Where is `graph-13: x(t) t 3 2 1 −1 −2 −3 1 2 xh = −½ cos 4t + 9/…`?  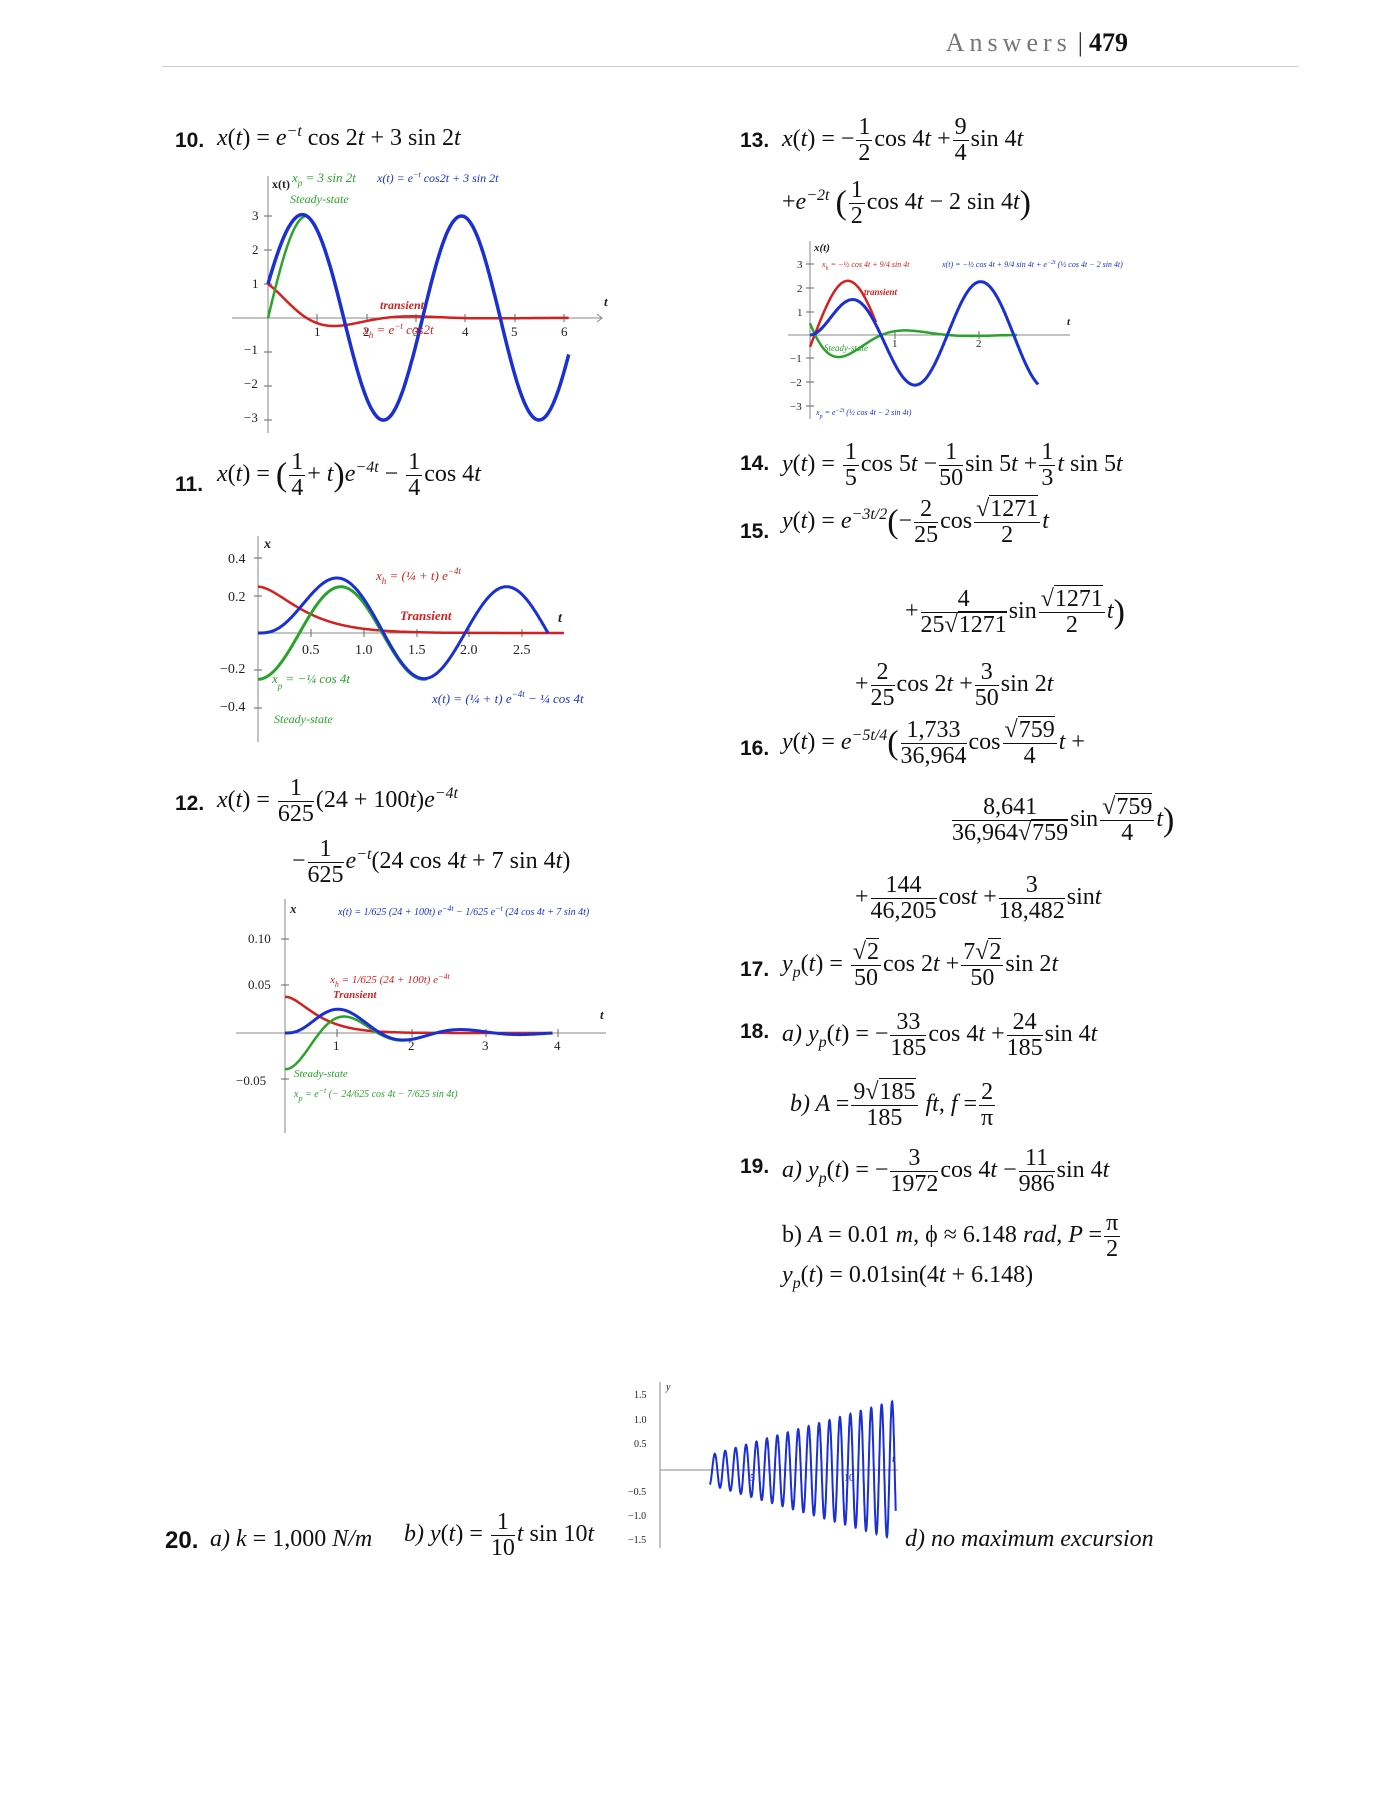 graph-13: x(t) t 3 2 1 −1 −2 −3 1 2 xh = −½ cos 4t + 9/… is located at coordinates (955, 330).